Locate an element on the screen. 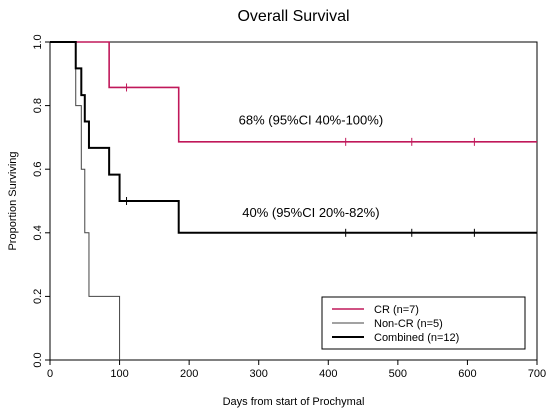 The height and width of the screenshot is (418, 550). x-tick-label: 200 is located at coordinates (189, 374).